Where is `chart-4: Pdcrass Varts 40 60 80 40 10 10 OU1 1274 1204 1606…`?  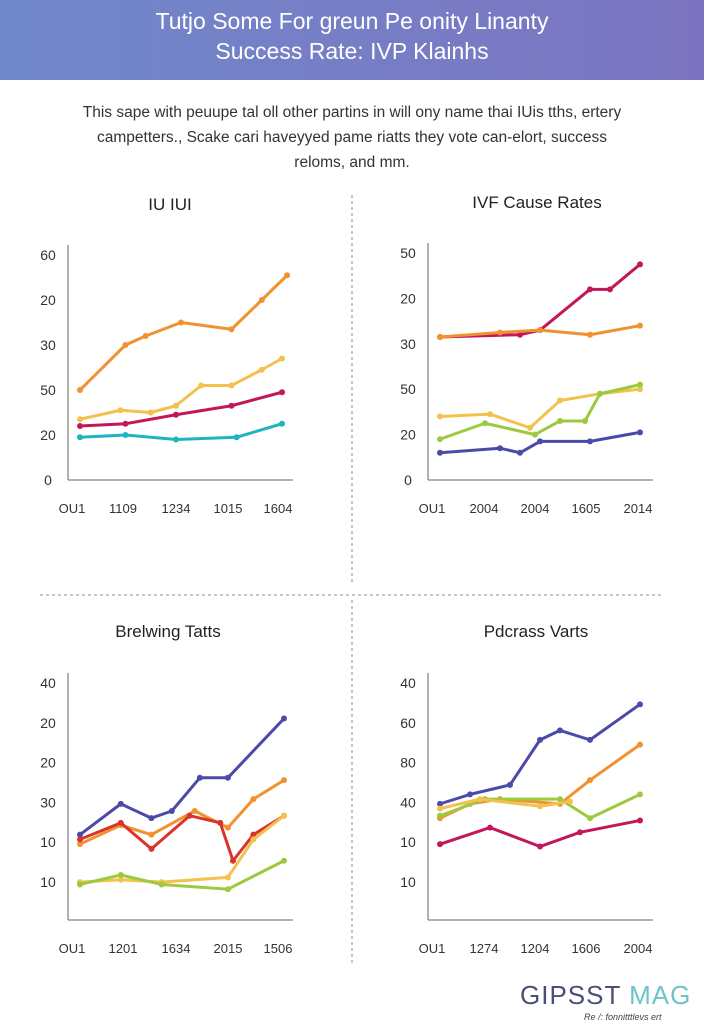 chart-4: Pdcrass Varts 40 60 80 40 10 10 OU1 1274 1204 1606… is located at coordinates (526, 789).